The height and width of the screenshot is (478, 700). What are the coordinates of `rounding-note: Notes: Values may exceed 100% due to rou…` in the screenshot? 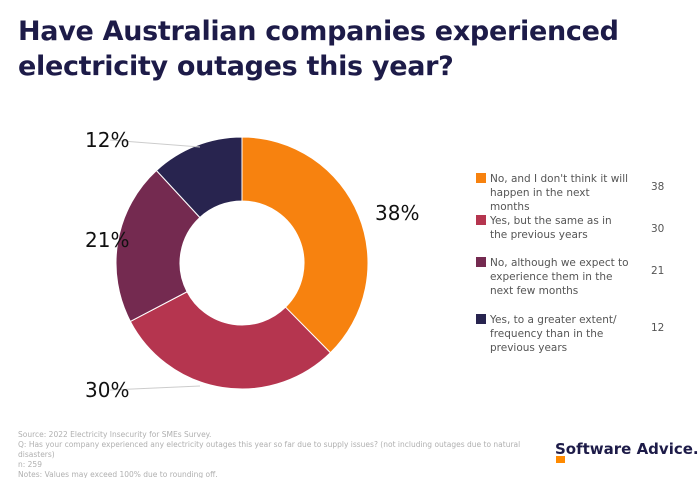 It's located at (118, 474).